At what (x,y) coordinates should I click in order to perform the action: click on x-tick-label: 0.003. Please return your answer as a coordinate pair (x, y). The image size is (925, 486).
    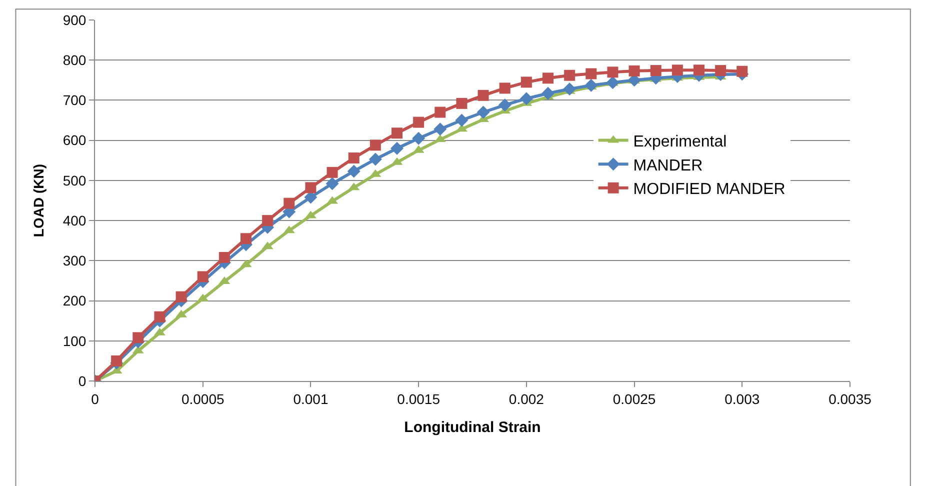
    Looking at the image, I should click on (742, 398).